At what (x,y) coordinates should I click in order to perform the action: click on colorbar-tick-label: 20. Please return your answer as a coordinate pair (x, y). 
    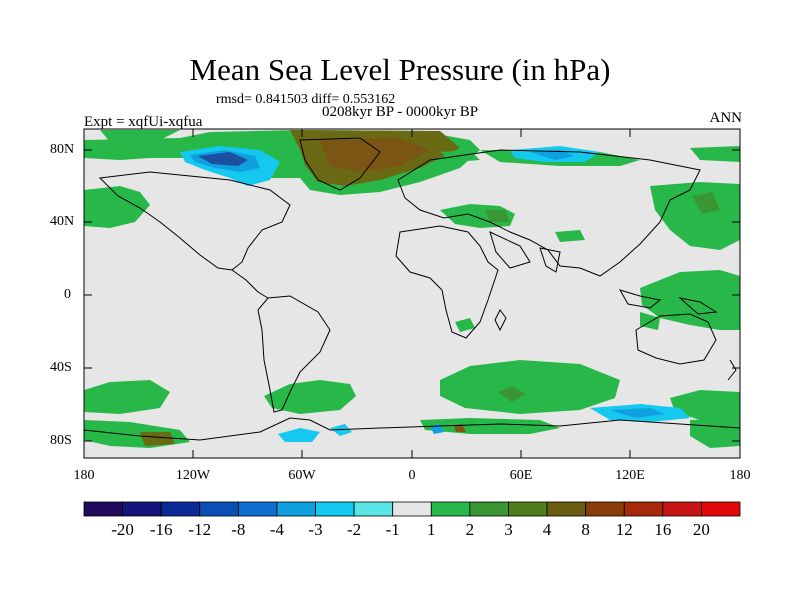
    Looking at the image, I should click on (701, 529).